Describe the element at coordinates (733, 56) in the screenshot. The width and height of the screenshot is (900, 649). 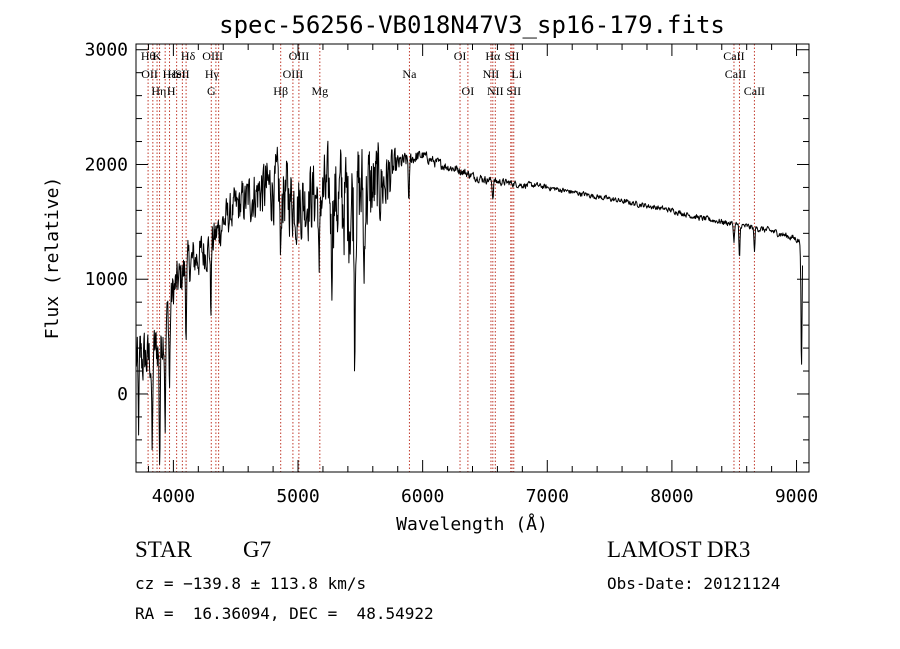
I see `marker-label-25: CaII` at that location.